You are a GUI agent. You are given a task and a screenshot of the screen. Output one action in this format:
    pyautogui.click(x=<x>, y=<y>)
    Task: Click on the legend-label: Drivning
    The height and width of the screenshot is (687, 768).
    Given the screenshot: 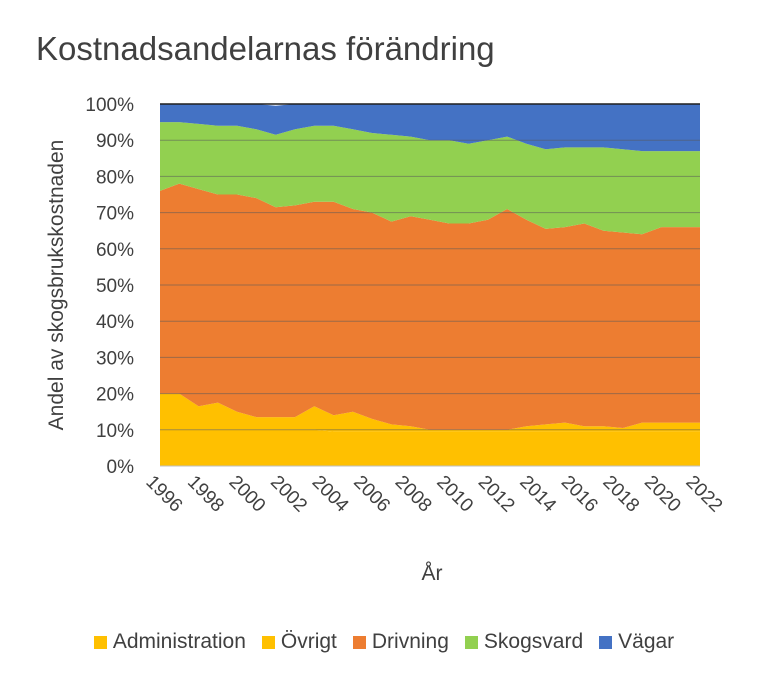 What is the action you would take?
    pyautogui.click(x=410, y=641)
    